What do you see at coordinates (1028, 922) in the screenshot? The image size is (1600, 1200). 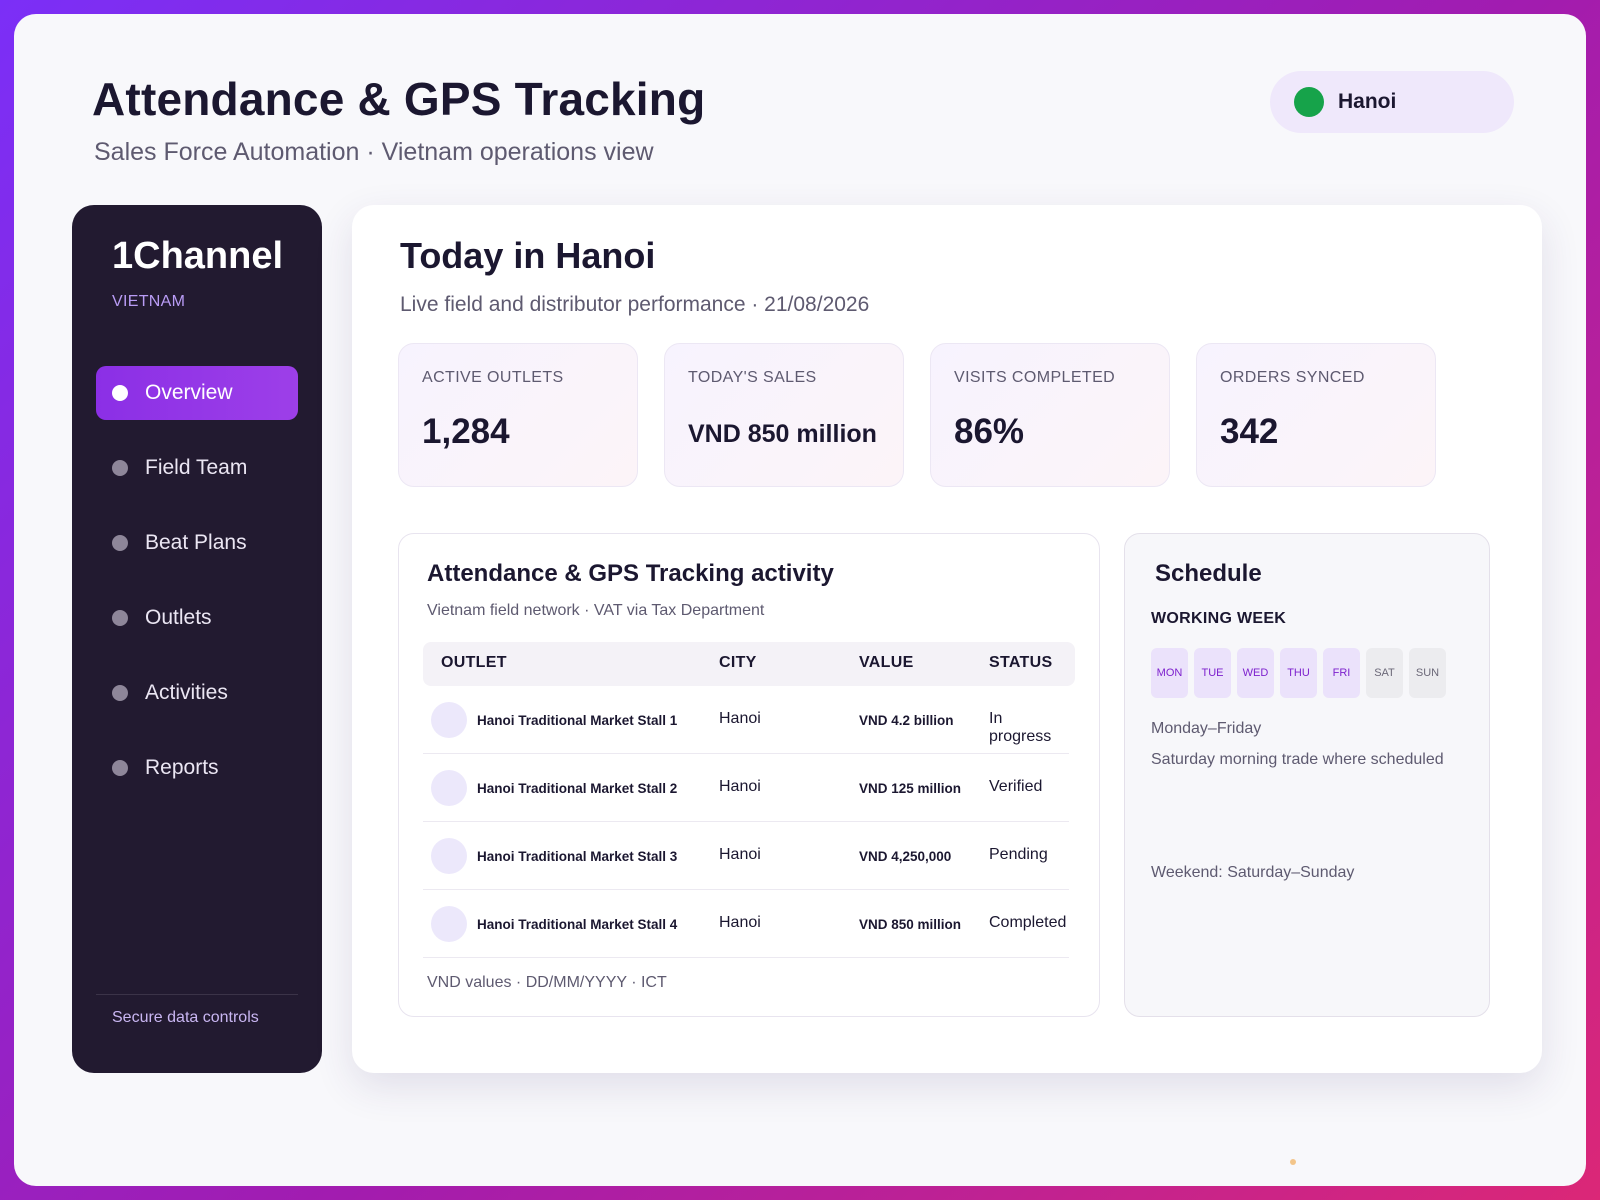 I see `cell-status: Completed` at bounding box center [1028, 922].